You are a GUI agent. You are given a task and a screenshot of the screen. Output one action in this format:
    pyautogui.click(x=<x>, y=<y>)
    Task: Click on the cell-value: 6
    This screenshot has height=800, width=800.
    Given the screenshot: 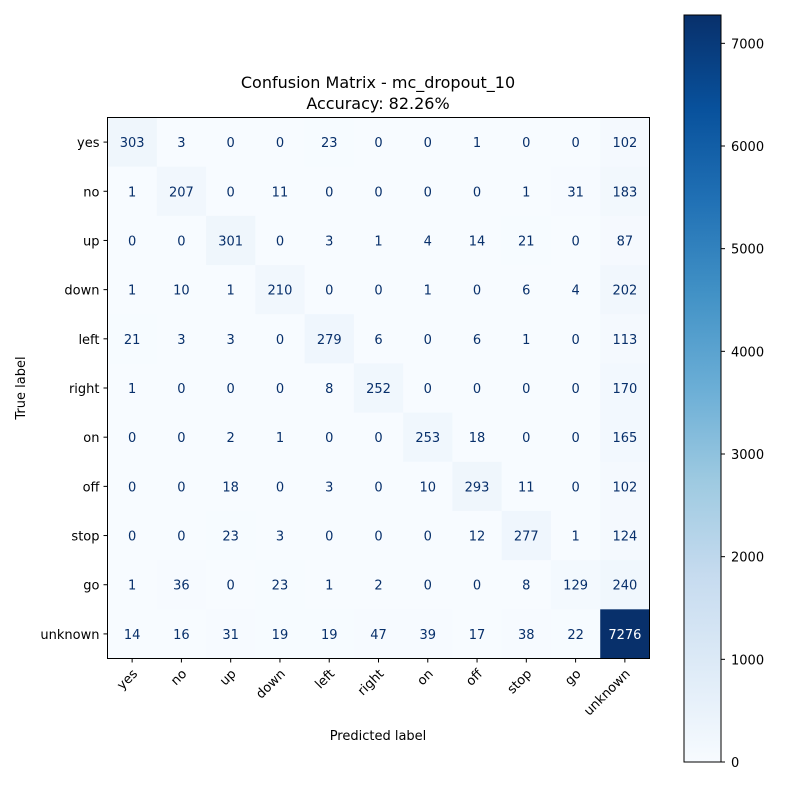 What is the action you would take?
    pyautogui.click(x=526, y=291)
    